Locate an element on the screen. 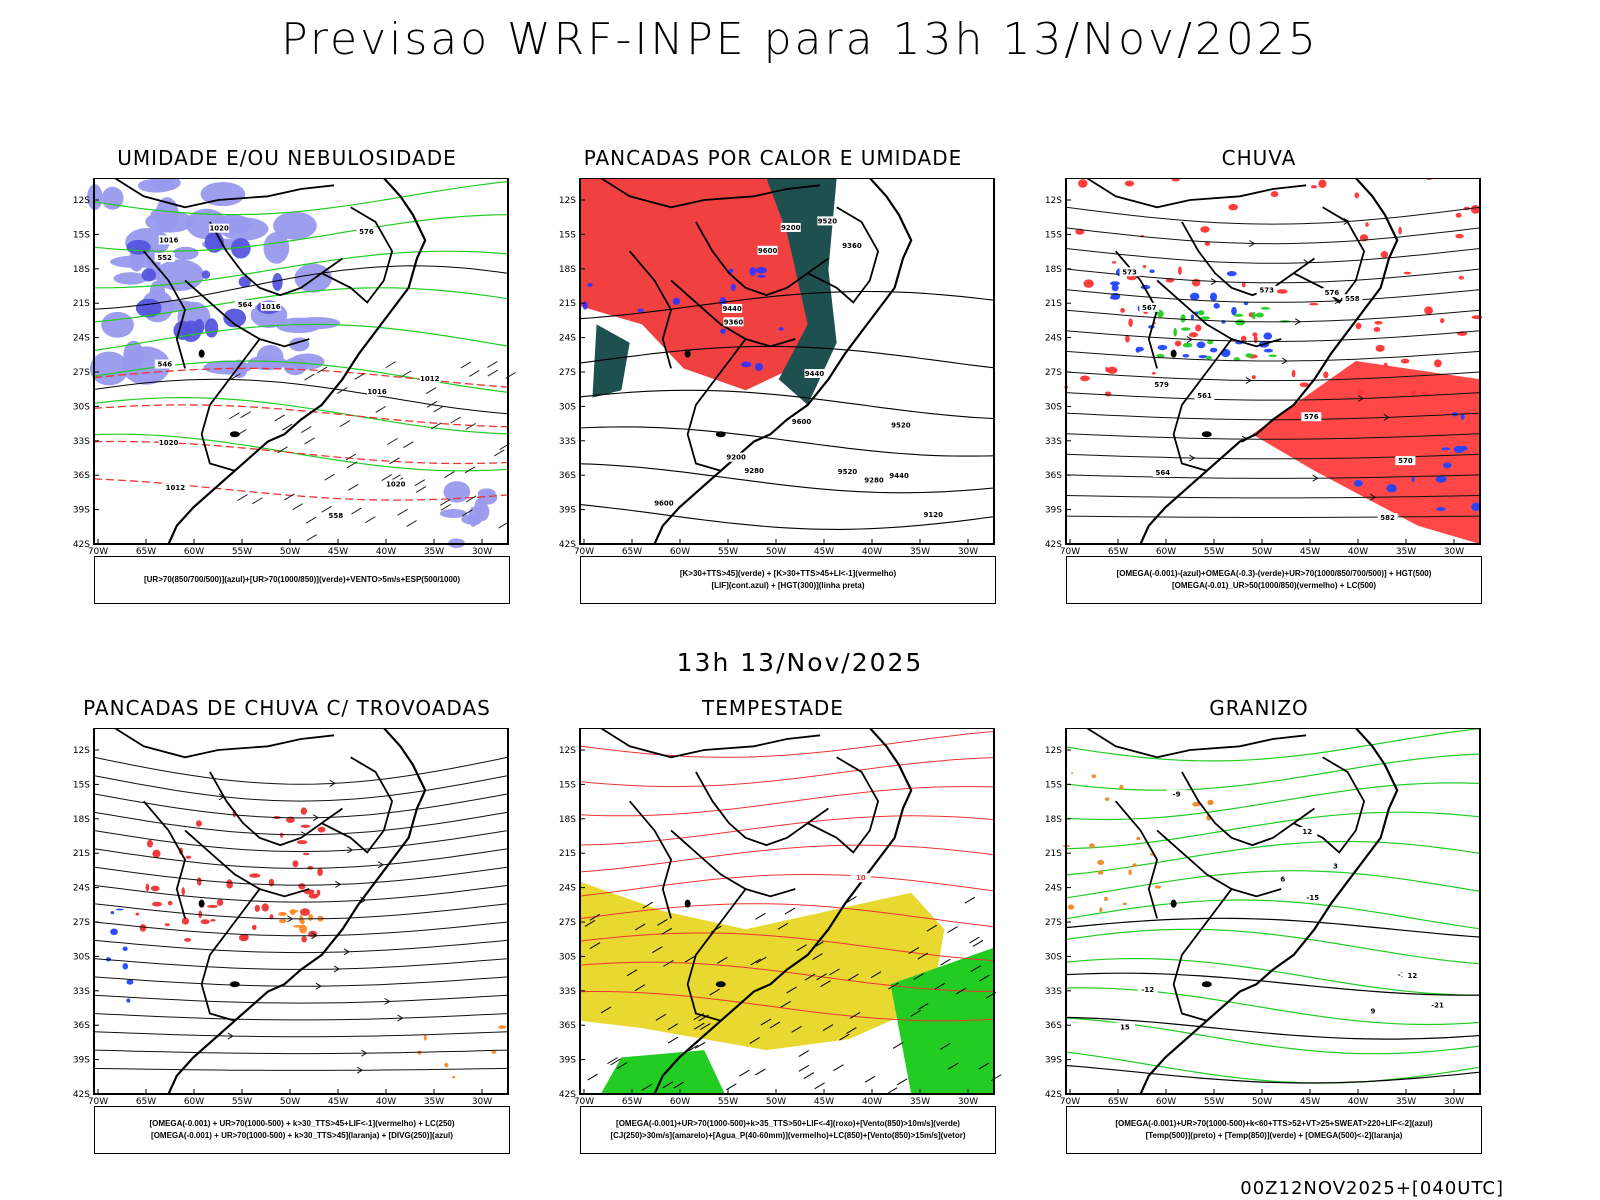 This screenshot has width=1600, height=1200. contour-label: 9440 is located at coordinates (899, 476).